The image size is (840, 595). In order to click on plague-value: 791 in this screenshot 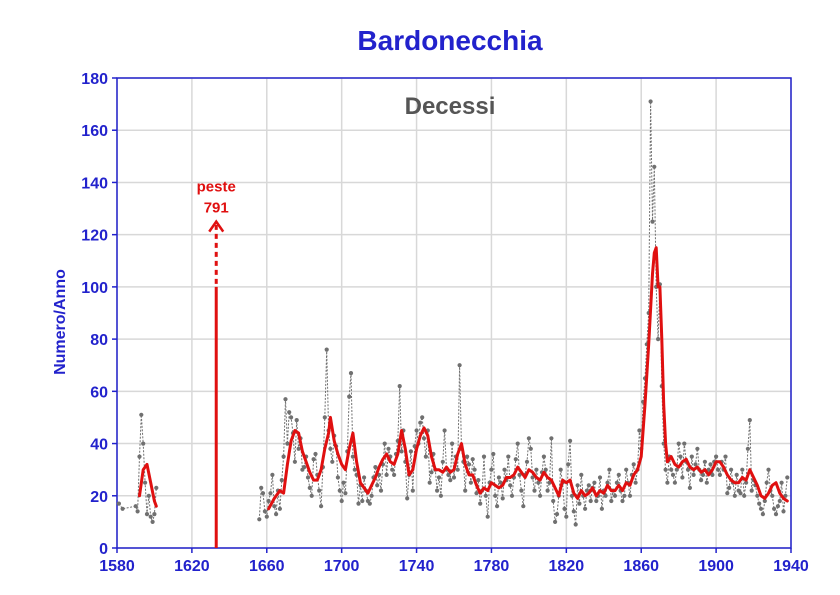, I will do `click(216, 208)`.